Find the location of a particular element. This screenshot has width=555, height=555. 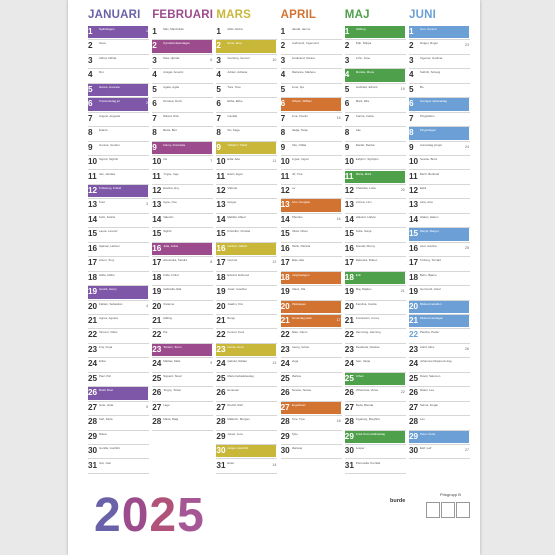

day-row: 30 Gunilla, Gunhild is located at coordinates (118, 452).